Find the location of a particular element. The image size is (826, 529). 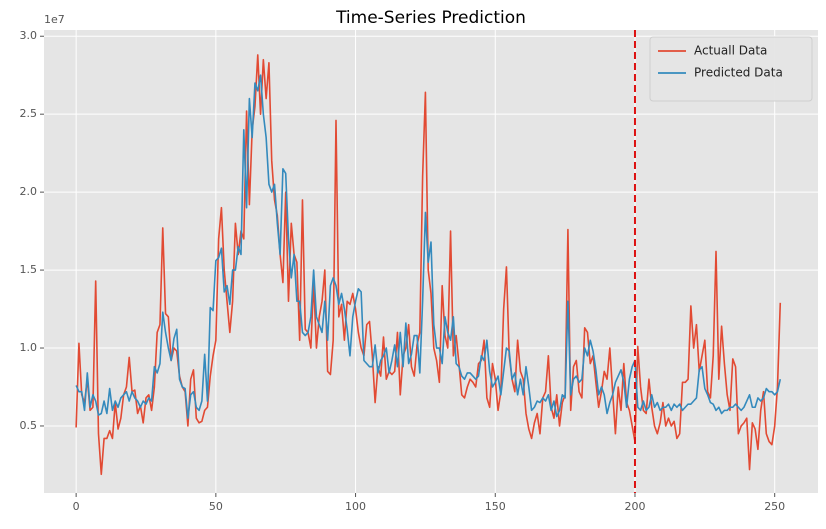

x-tick-label: 150 is located at coordinates (495, 506).